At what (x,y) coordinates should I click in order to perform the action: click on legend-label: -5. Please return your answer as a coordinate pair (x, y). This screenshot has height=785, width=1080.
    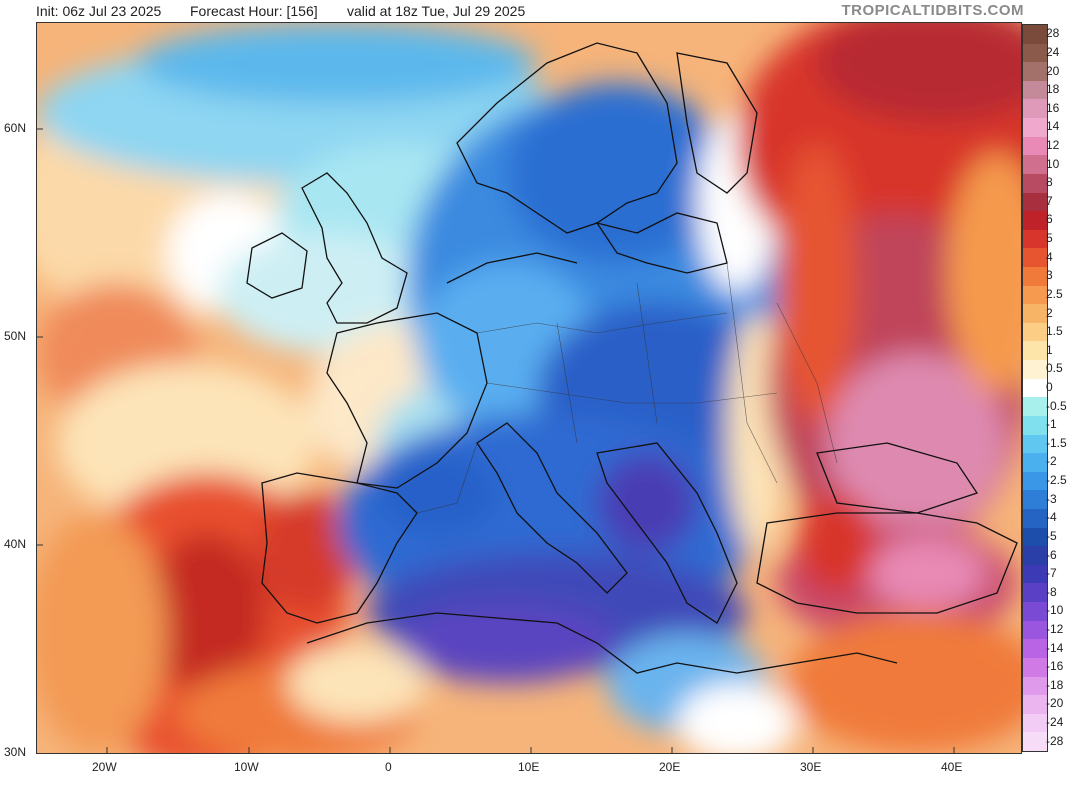
    Looking at the image, I should click on (1051, 535).